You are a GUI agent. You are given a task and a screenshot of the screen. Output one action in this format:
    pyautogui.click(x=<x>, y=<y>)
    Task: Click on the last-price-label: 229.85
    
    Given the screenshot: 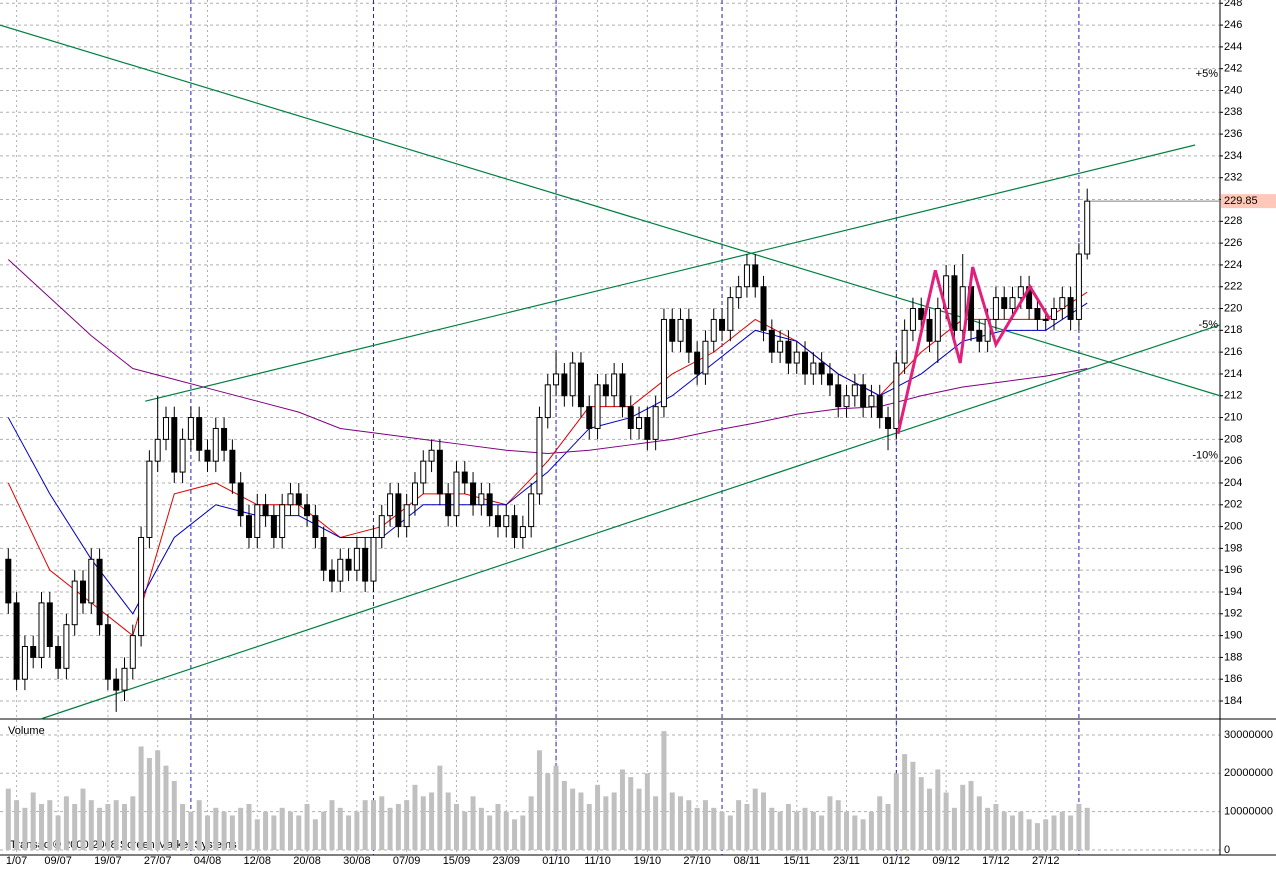 What is the action you would take?
    pyautogui.click(x=1241, y=201)
    